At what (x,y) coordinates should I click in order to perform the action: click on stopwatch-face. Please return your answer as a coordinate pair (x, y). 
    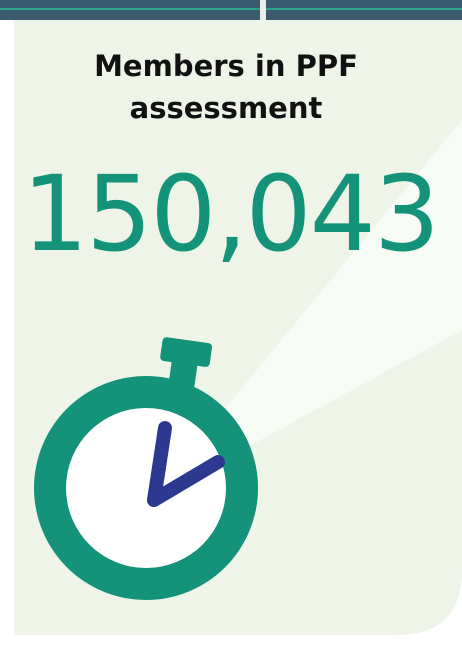
    Looking at the image, I should click on (146, 488).